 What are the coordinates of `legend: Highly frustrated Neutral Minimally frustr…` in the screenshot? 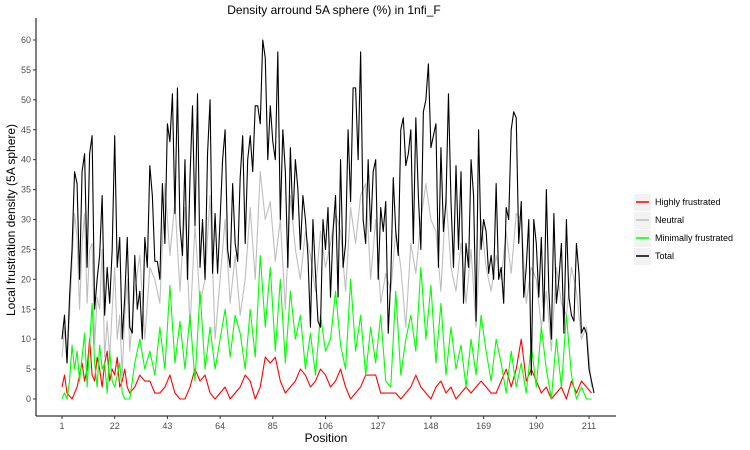 It's located at (685, 230).